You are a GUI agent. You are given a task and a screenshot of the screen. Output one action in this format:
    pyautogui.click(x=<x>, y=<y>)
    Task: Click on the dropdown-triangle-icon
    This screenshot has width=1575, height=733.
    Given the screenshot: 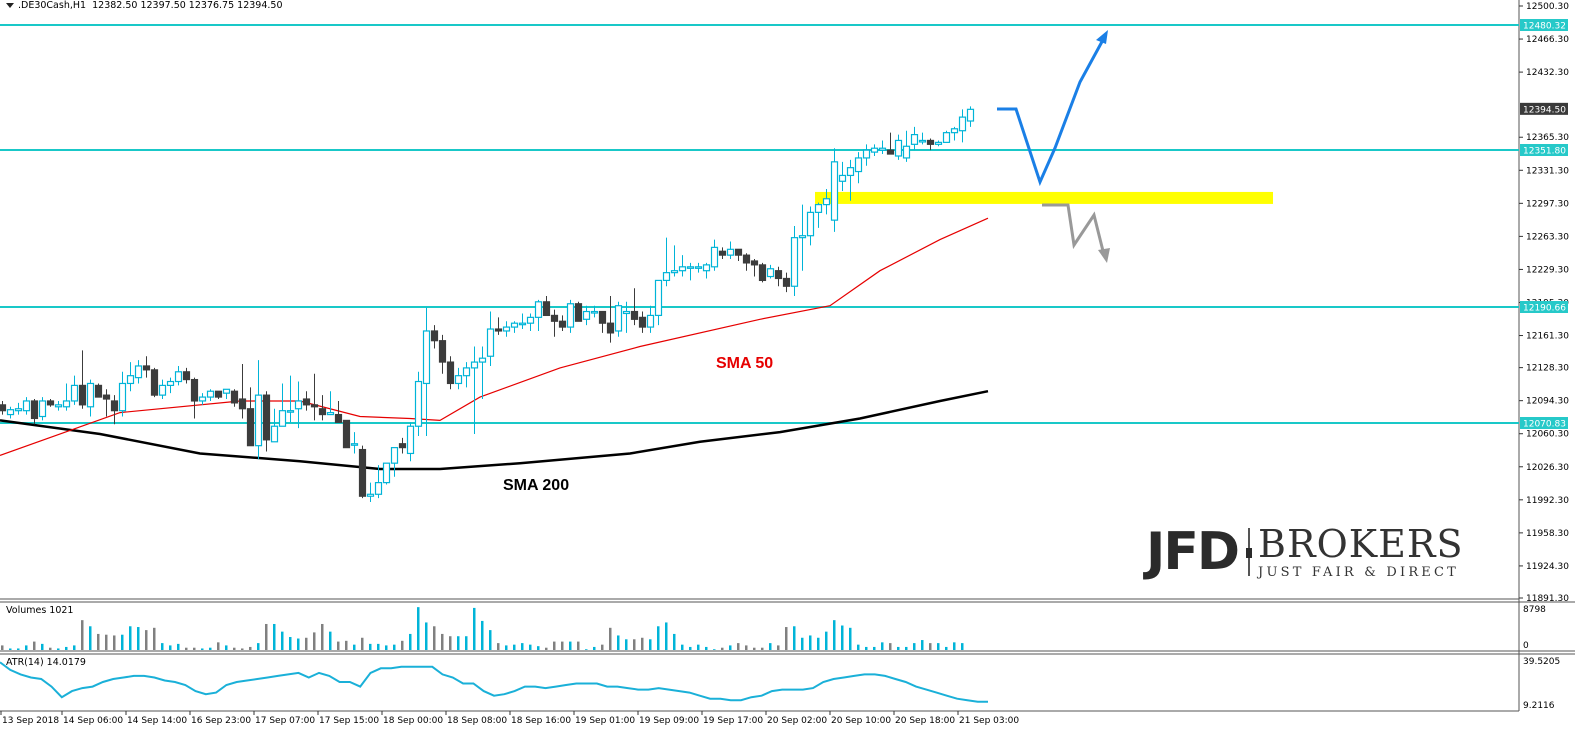 What is the action you would take?
    pyautogui.click(x=10, y=5)
    